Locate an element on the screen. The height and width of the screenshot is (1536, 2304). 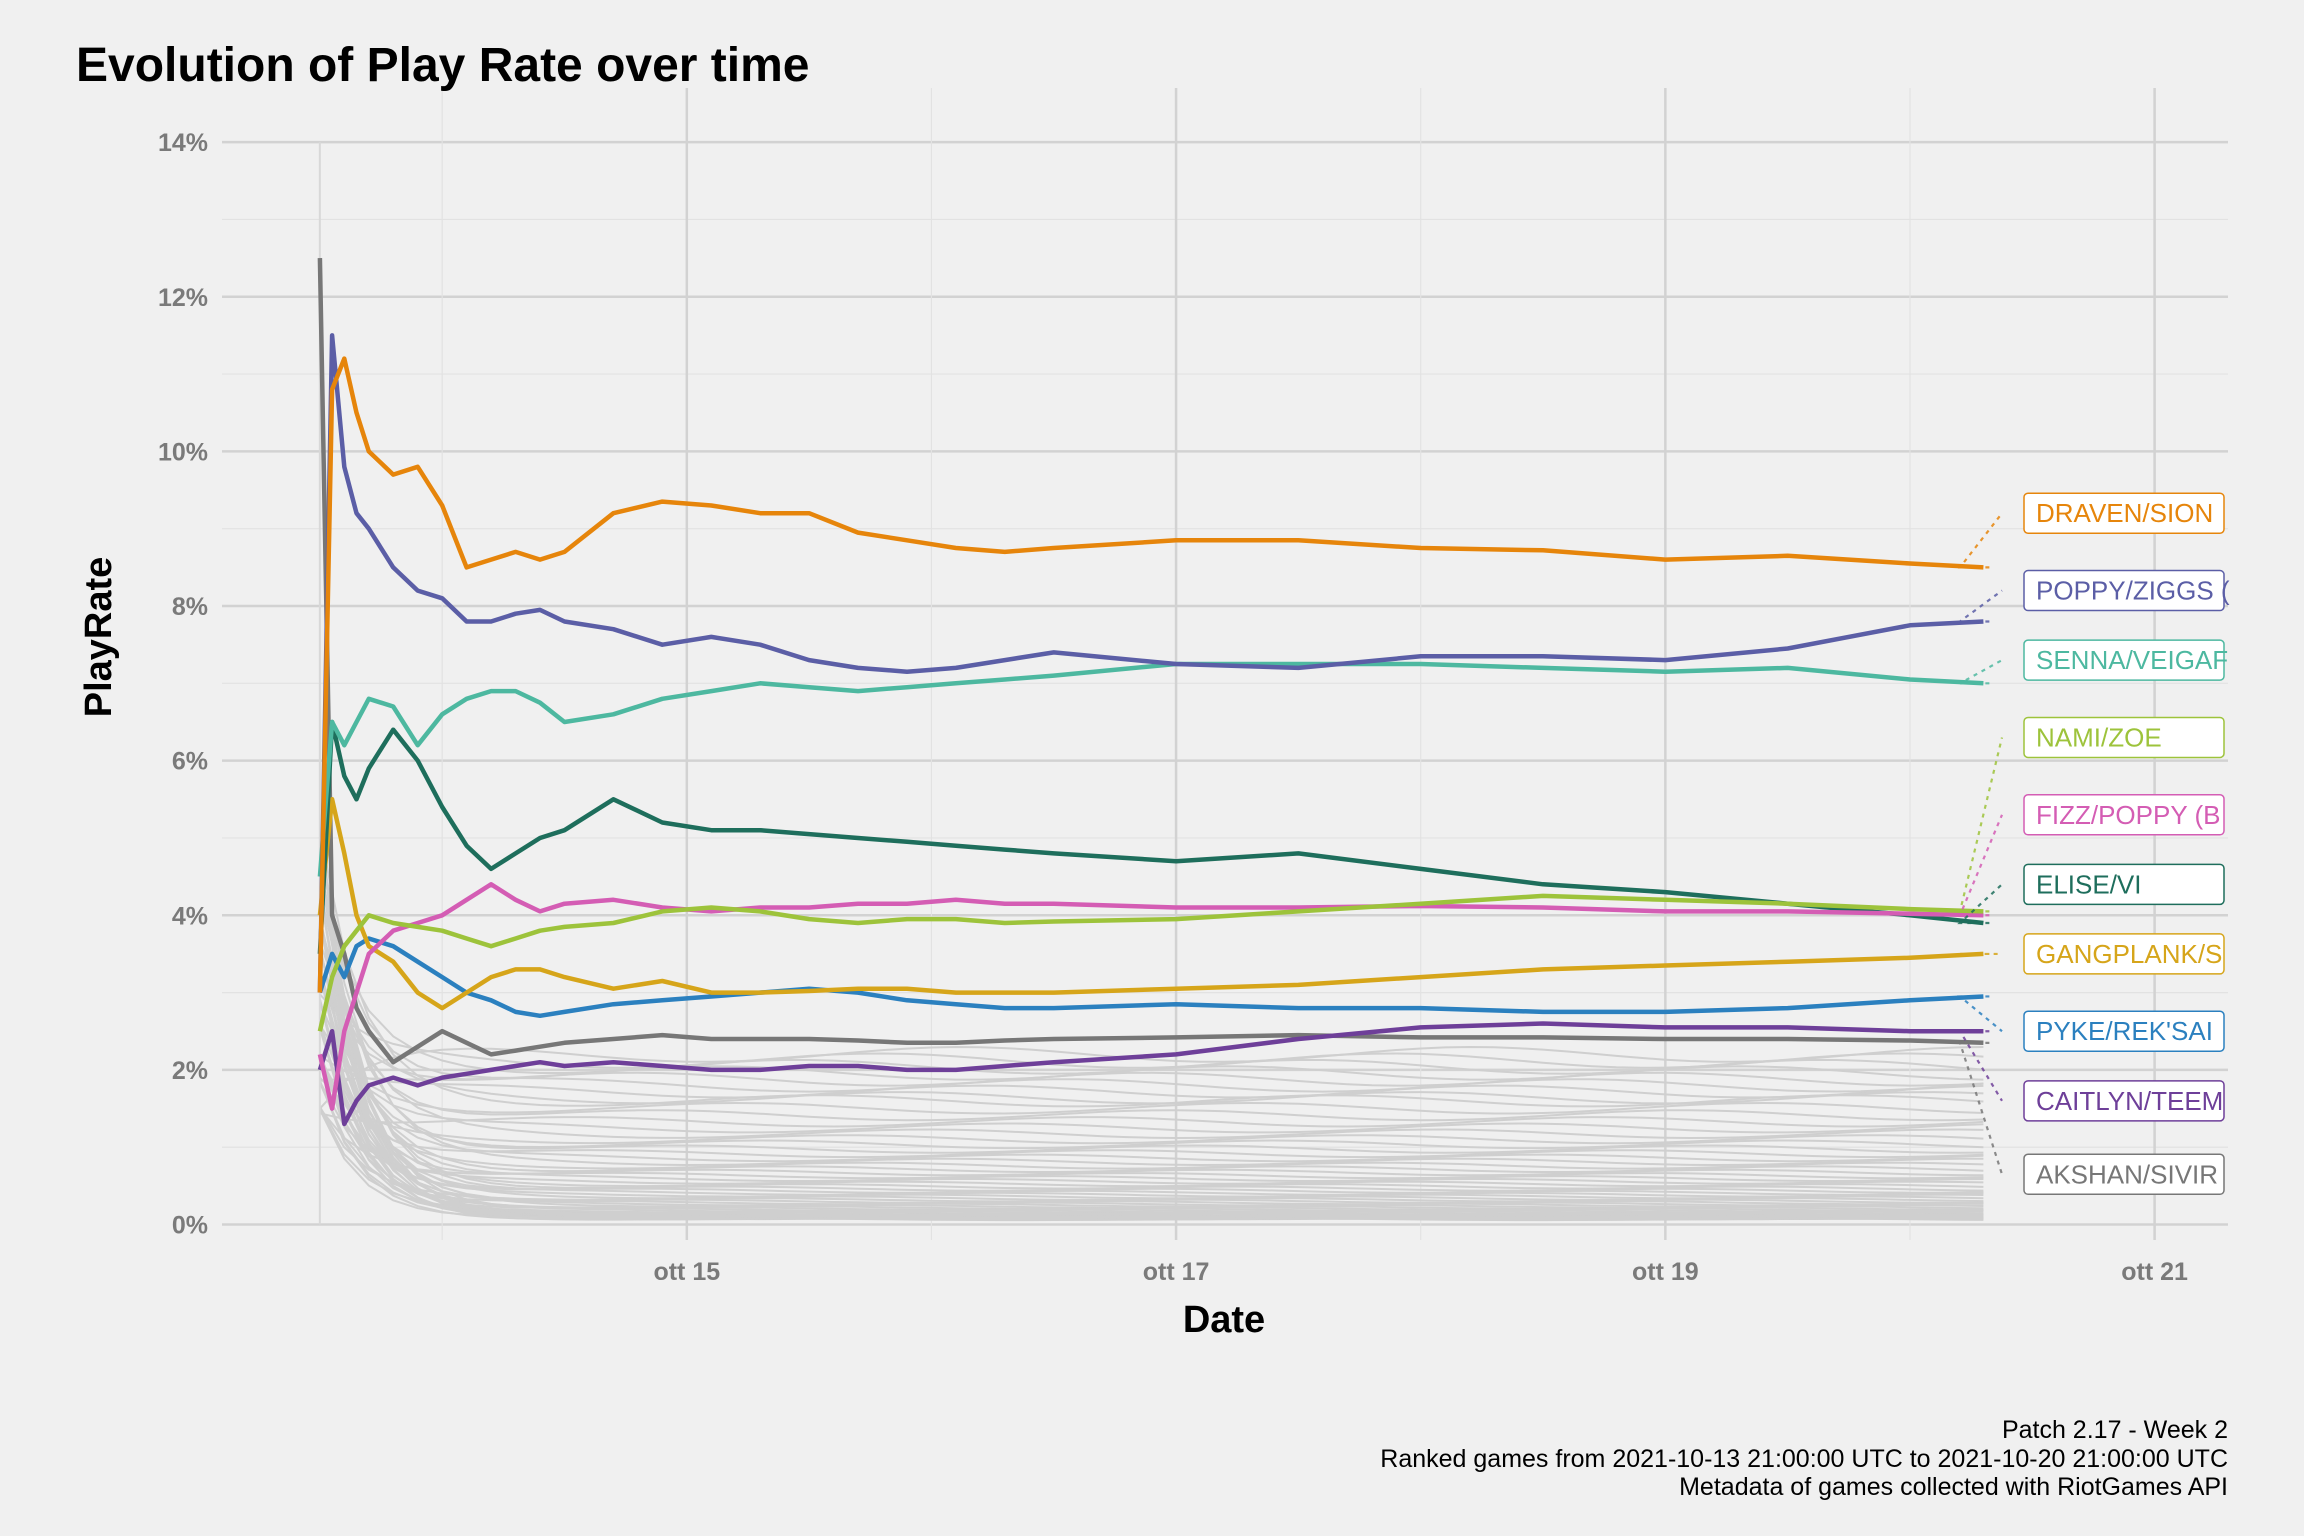
y-tick-label: 10% is located at coordinates (183, 452).